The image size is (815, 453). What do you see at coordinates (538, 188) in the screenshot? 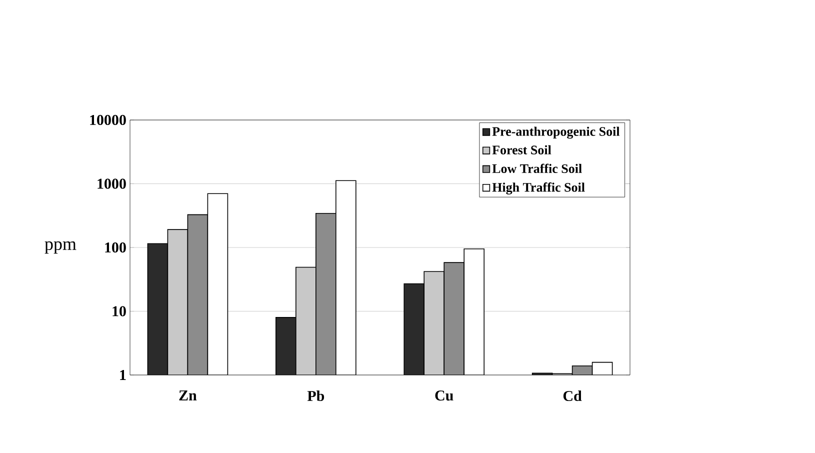
I see `legend-label: High Traffic Soil` at bounding box center [538, 188].